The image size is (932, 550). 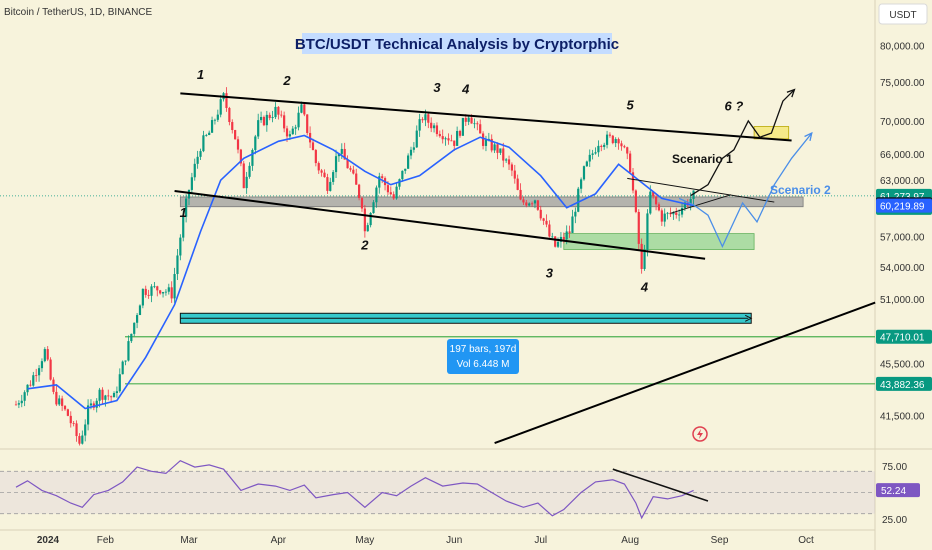 What do you see at coordinates (701, 204) in the screenshot?
I see `triangle-lower-line` at bounding box center [701, 204].